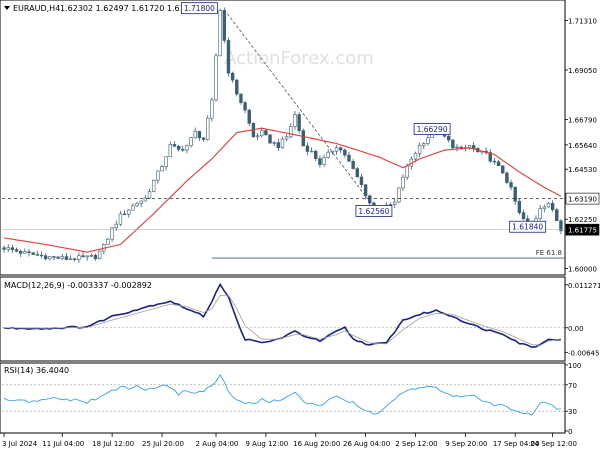 The height and width of the screenshot is (450, 600). What do you see at coordinates (573, 399) in the screenshot?
I see `rsi-axis: 100 70 30 0` at bounding box center [573, 399].